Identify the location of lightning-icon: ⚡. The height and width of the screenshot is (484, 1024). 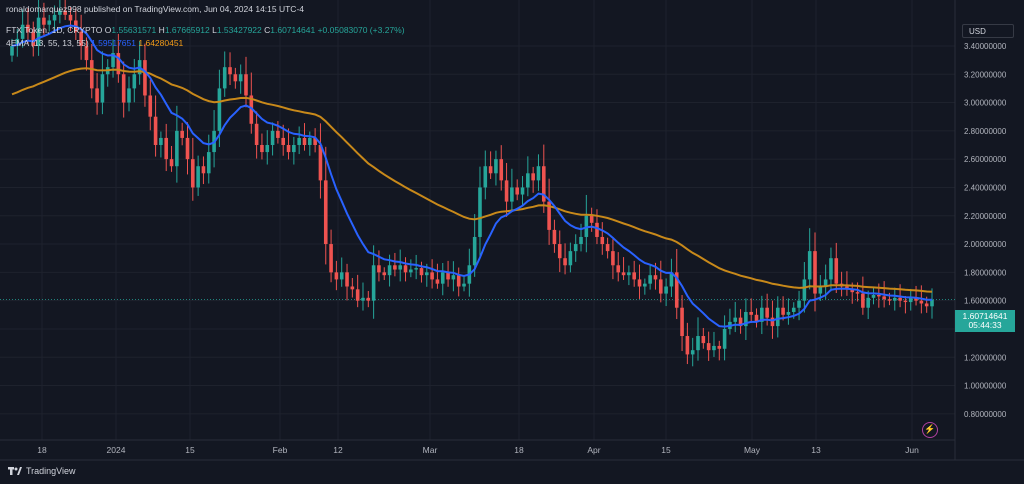
(930, 430).